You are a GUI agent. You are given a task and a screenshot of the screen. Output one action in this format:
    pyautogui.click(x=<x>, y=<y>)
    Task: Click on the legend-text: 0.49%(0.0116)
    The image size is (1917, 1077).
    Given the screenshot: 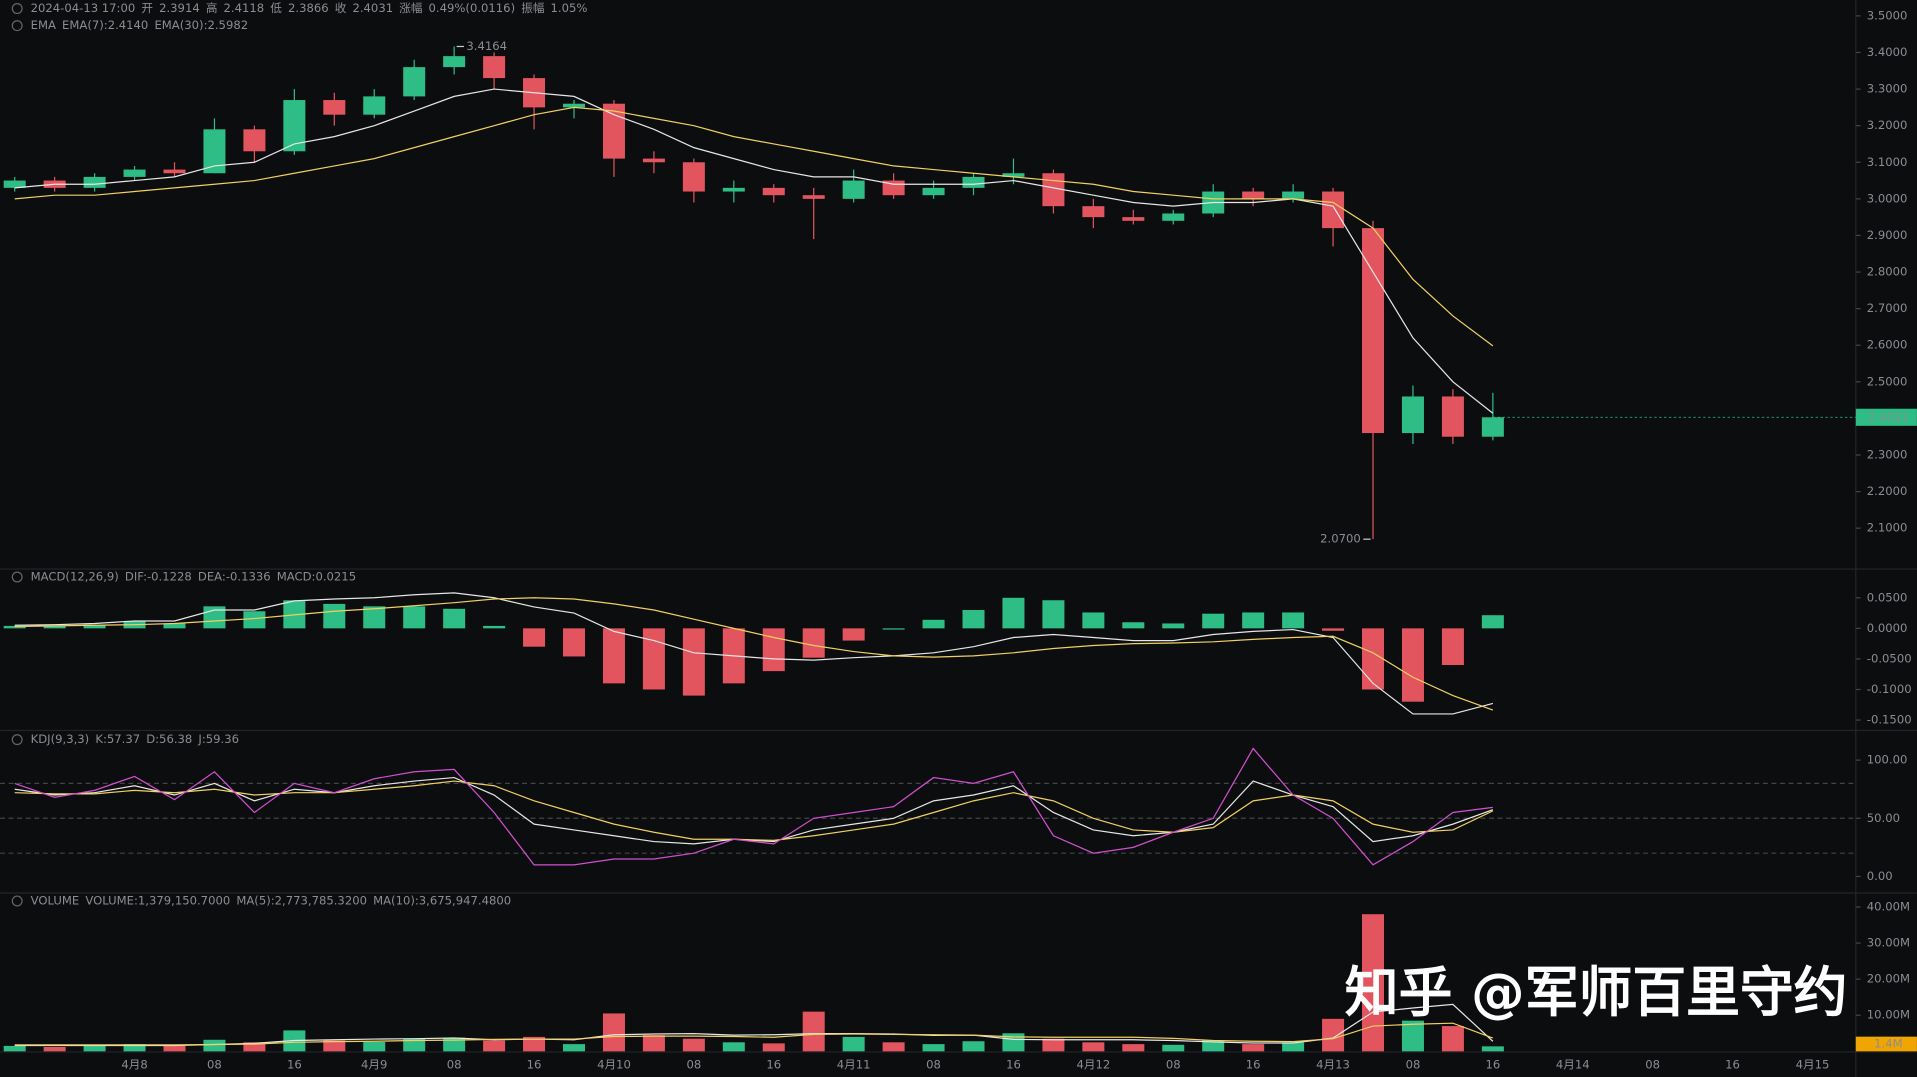 What is the action you would take?
    pyautogui.click(x=472, y=8)
    